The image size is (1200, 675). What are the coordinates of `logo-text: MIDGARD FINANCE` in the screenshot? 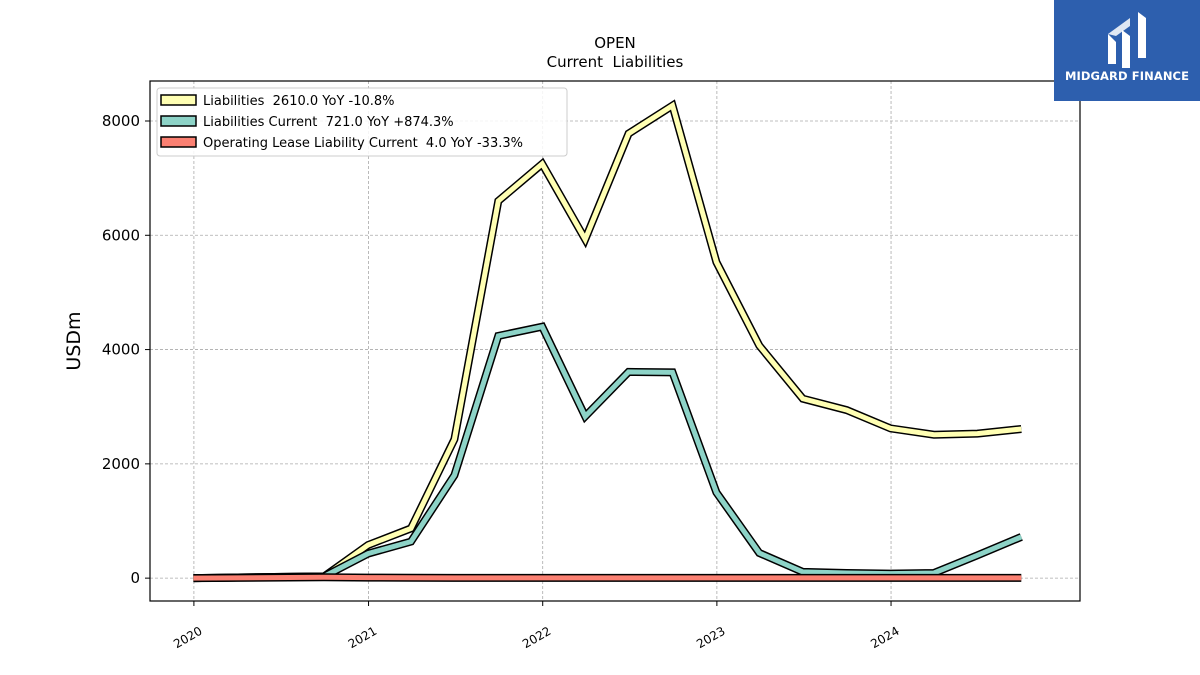 It's located at (1127, 76).